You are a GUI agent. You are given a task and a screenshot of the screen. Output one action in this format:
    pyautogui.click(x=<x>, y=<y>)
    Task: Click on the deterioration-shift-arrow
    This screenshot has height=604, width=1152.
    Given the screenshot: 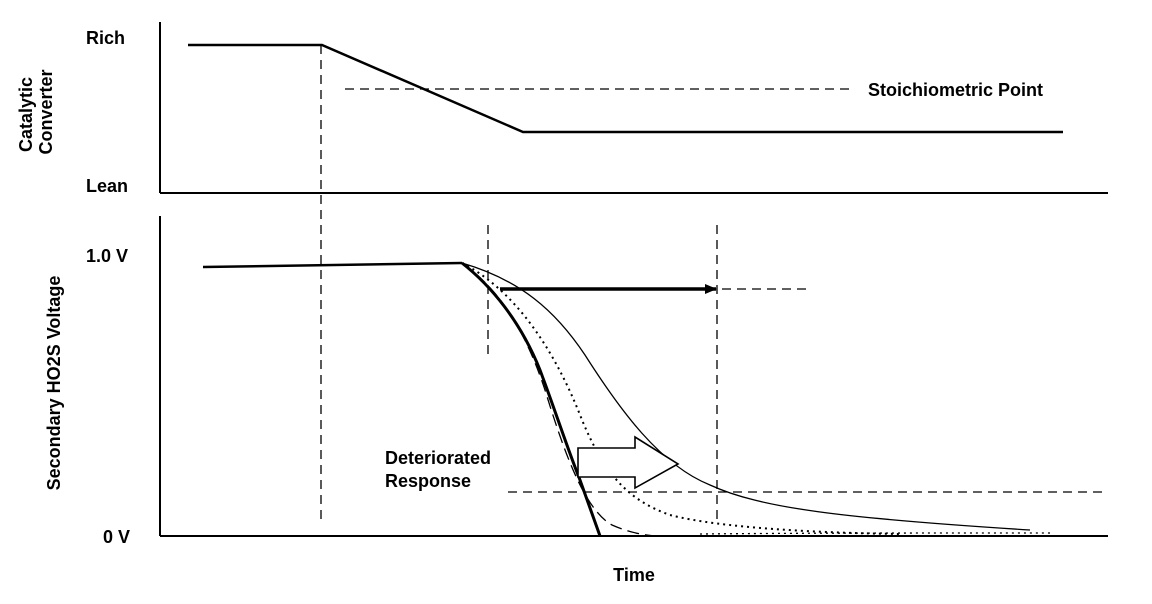 What is the action you would take?
    pyautogui.click(x=628, y=462)
    